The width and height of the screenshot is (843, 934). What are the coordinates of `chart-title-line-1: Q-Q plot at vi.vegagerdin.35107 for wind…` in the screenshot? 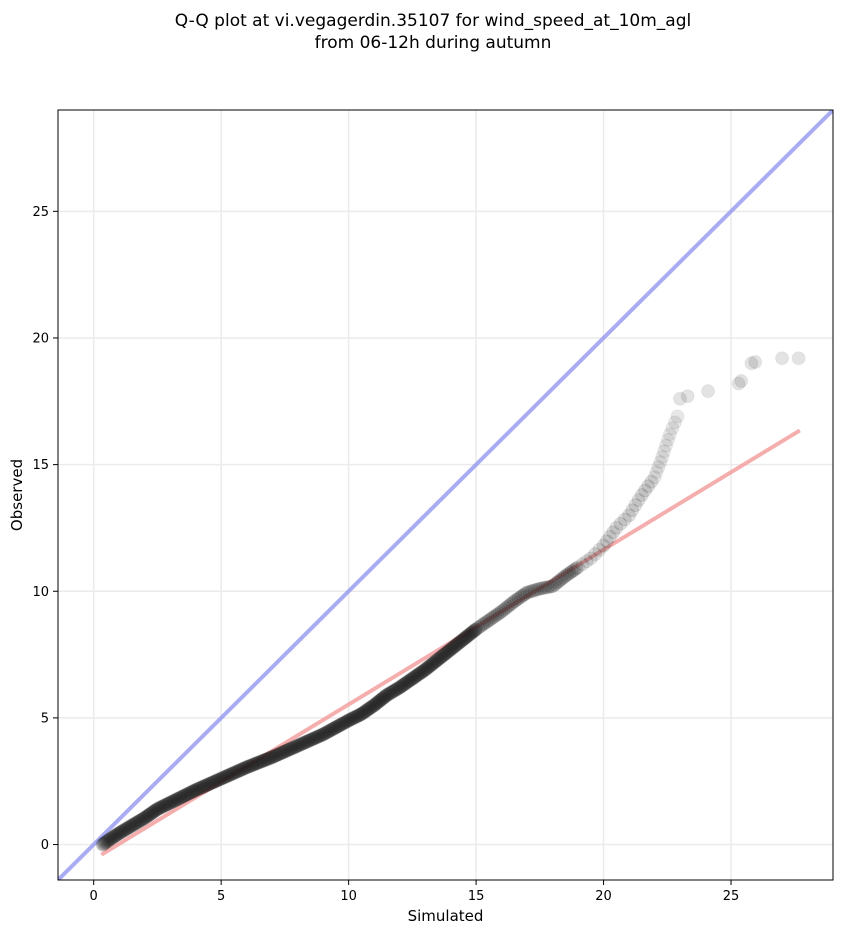 It's located at (433, 21).